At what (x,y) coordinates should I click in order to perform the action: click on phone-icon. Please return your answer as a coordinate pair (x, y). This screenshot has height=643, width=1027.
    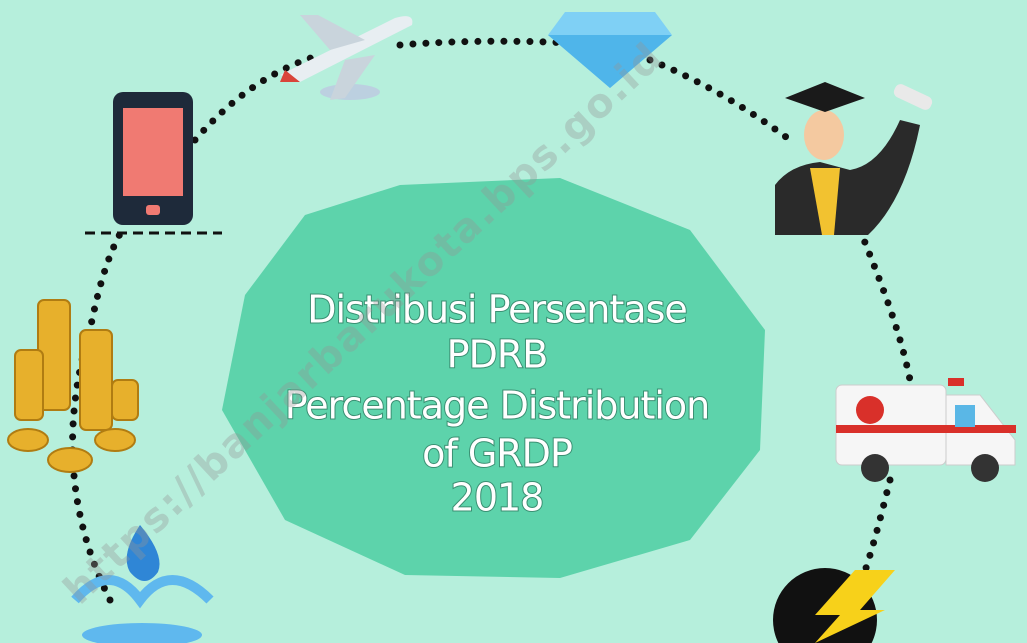
    Looking at the image, I should click on (153, 163).